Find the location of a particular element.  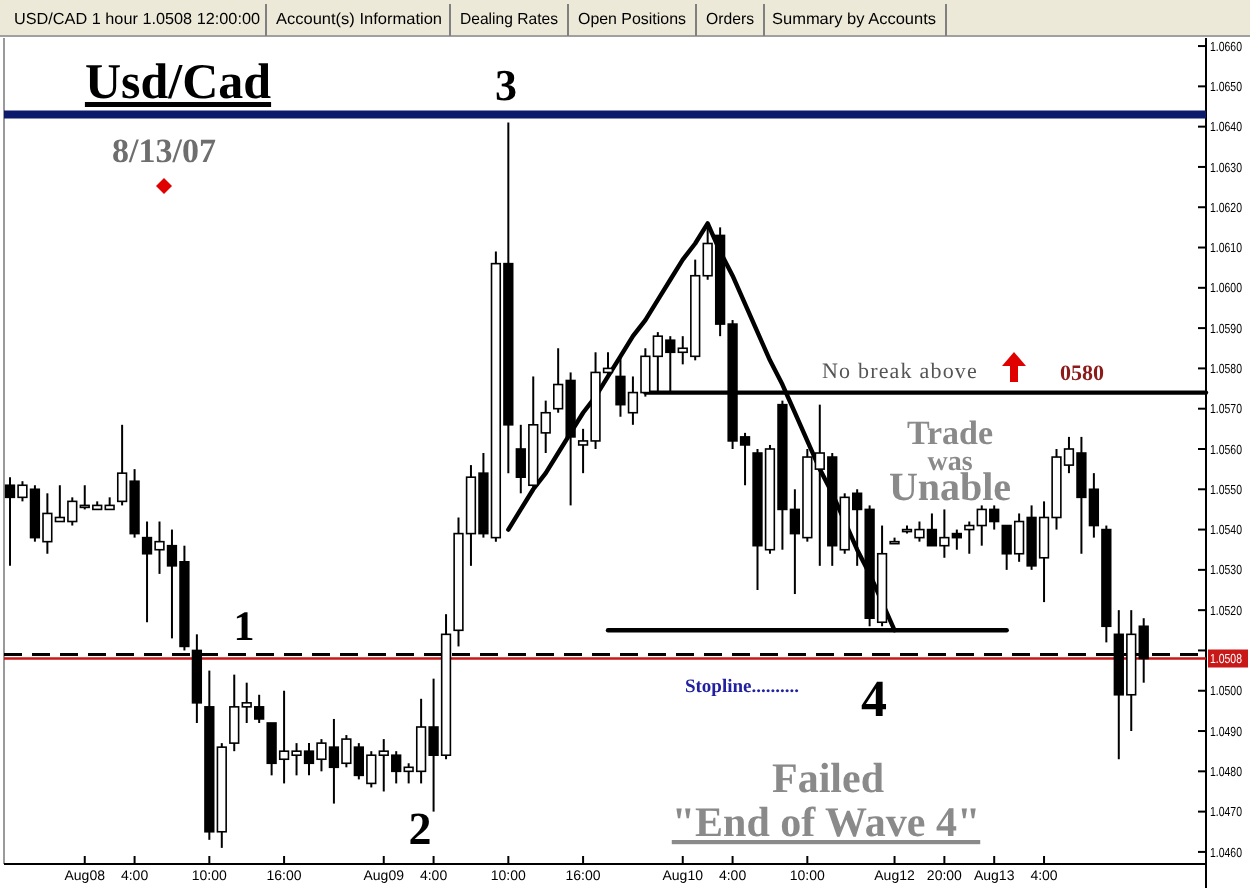

annotation: 3 is located at coordinates (506, 85).